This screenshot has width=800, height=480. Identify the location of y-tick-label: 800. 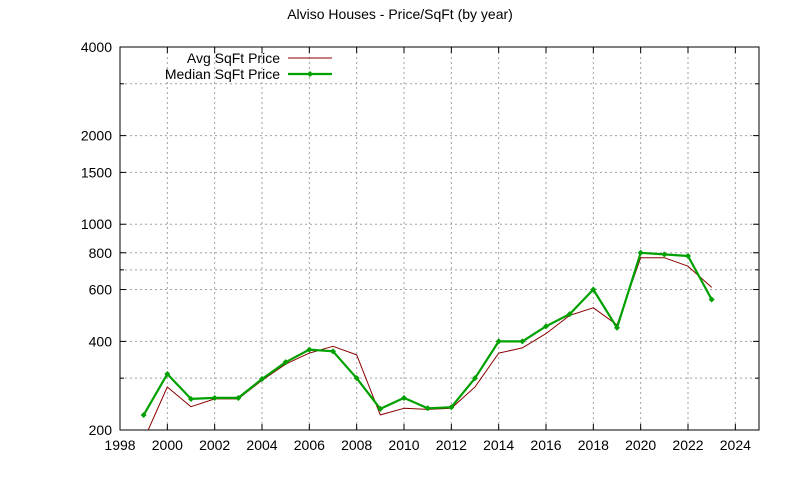
(101, 253).